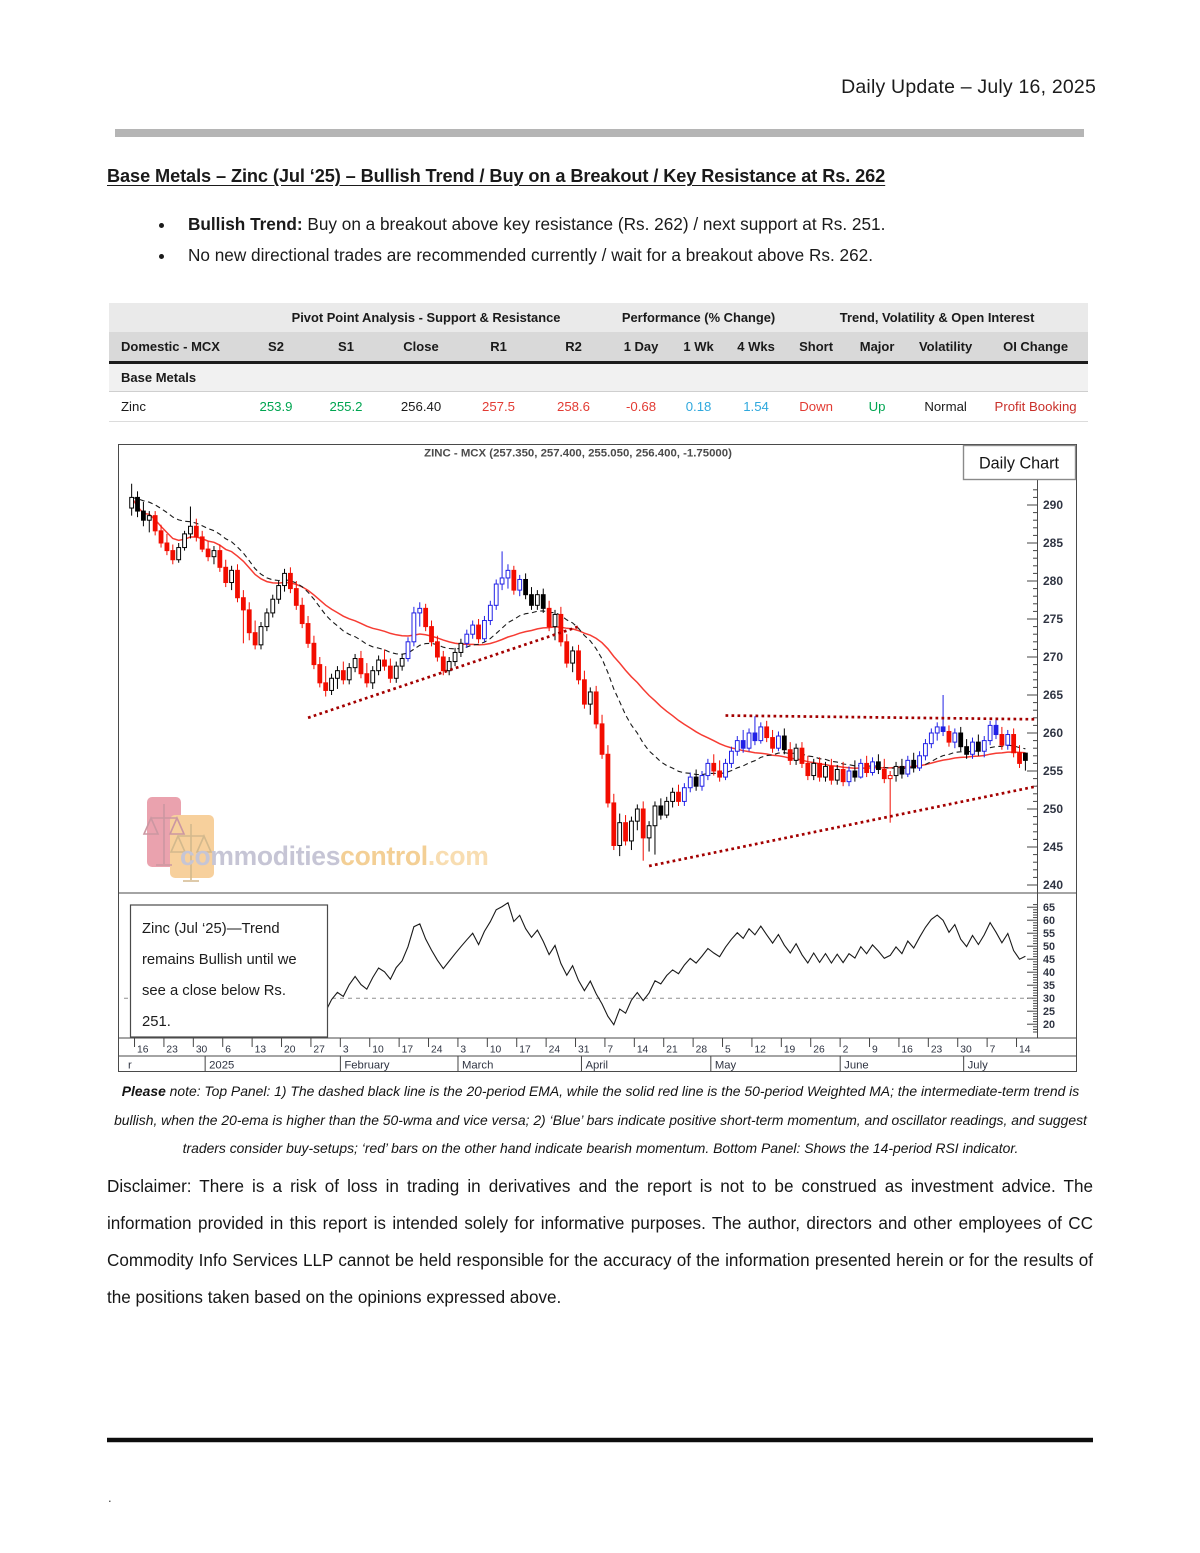  Describe the element at coordinates (175, 406) in the screenshot. I see `table-cell: Zinc` at that location.